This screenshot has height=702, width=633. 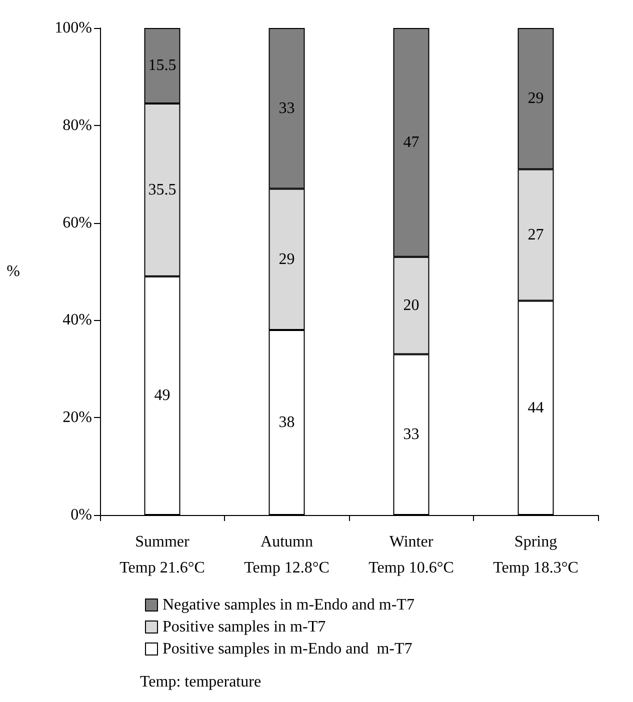 What do you see at coordinates (286, 422) in the screenshot?
I see `data-label: 38` at bounding box center [286, 422].